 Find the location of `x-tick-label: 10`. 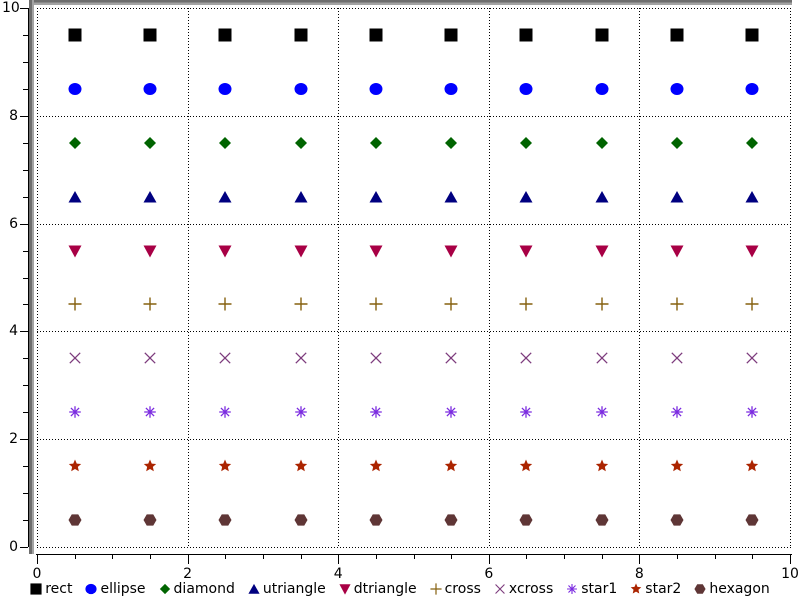

x-tick-label: 10 is located at coordinates (790, 574).